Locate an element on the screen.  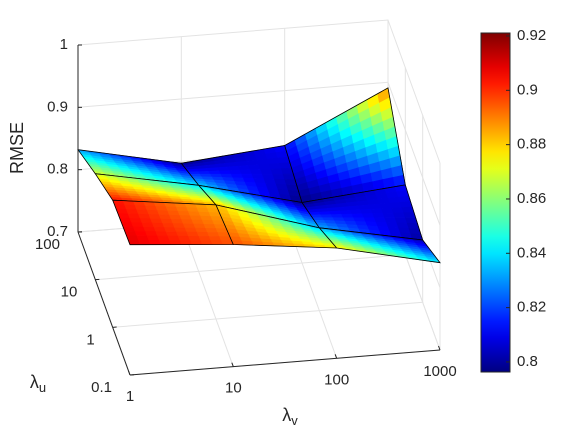
colorbar-tick-label: 0.86 is located at coordinates (531, 198).